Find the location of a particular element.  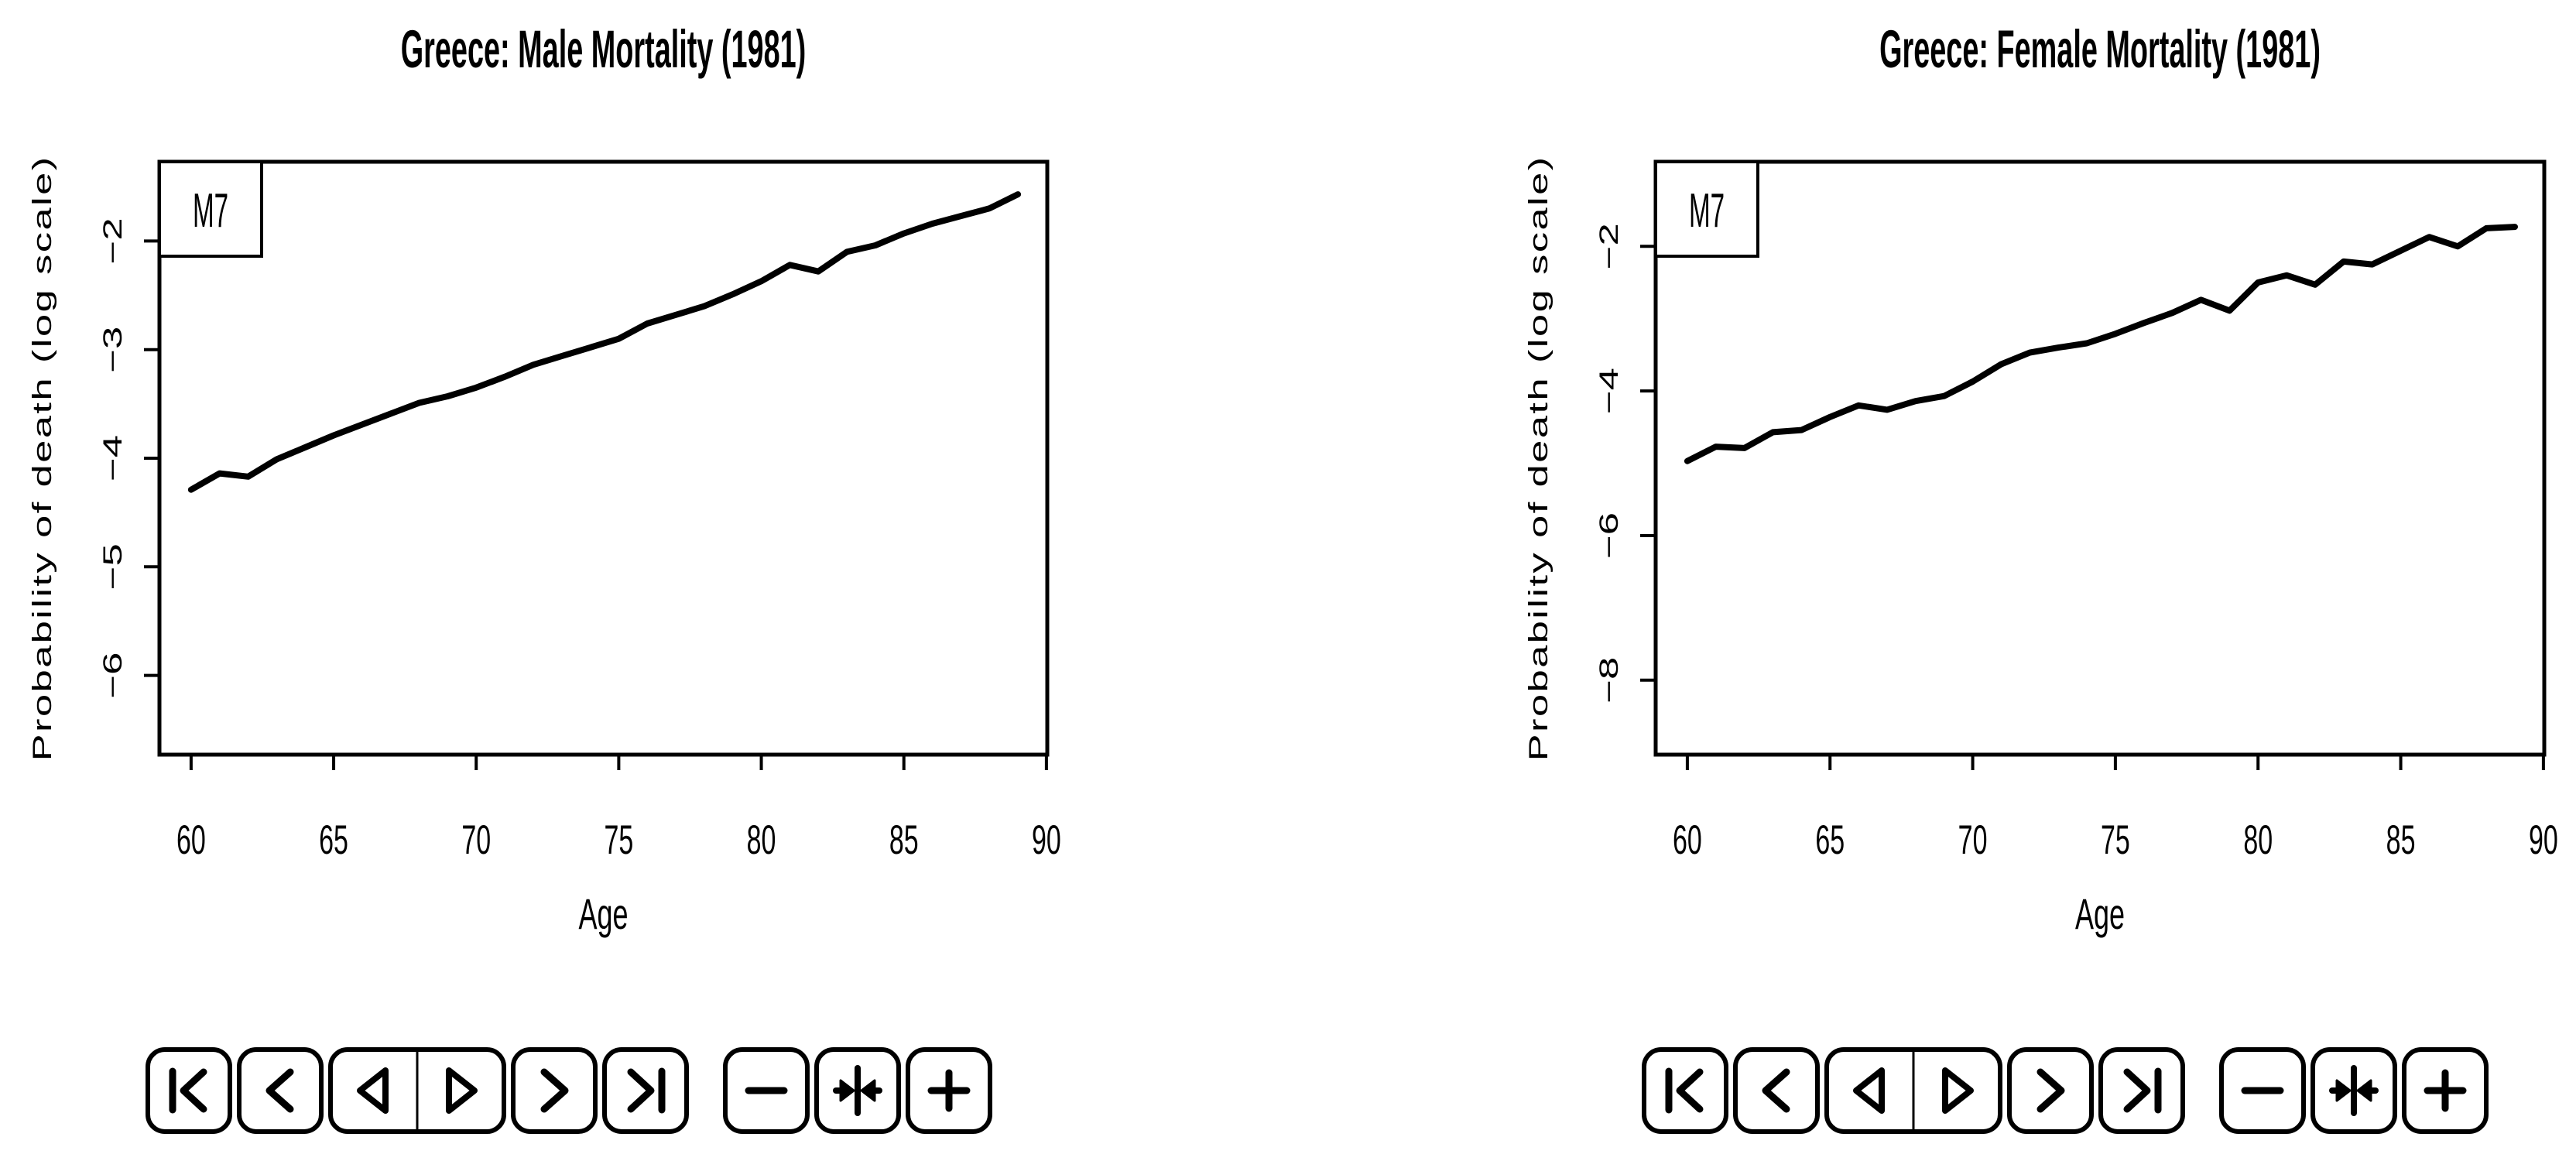

zoom-out-button-male is located at coordinates (766, 1090).